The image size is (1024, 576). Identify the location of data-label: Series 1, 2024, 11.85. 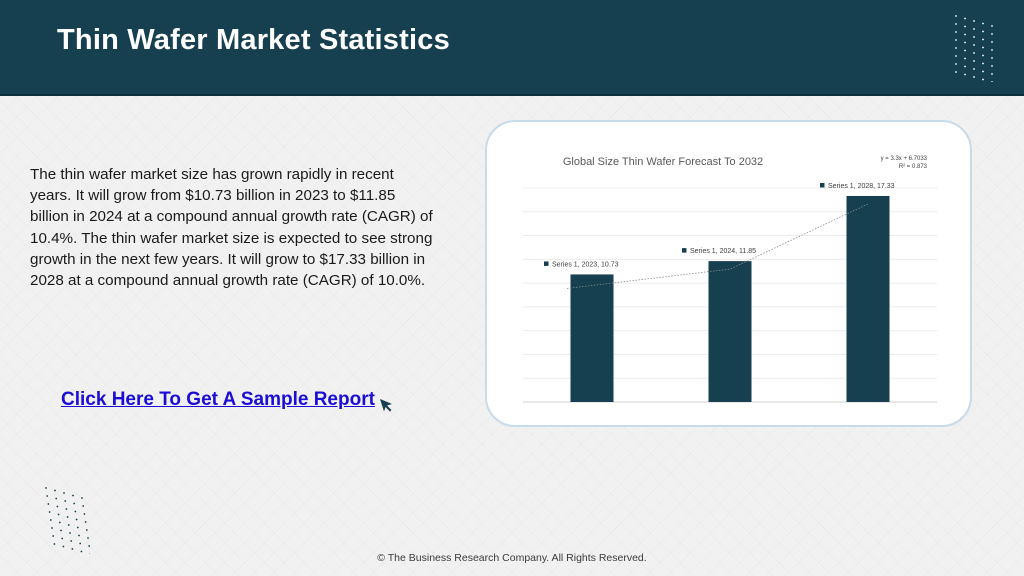
(723, 251).